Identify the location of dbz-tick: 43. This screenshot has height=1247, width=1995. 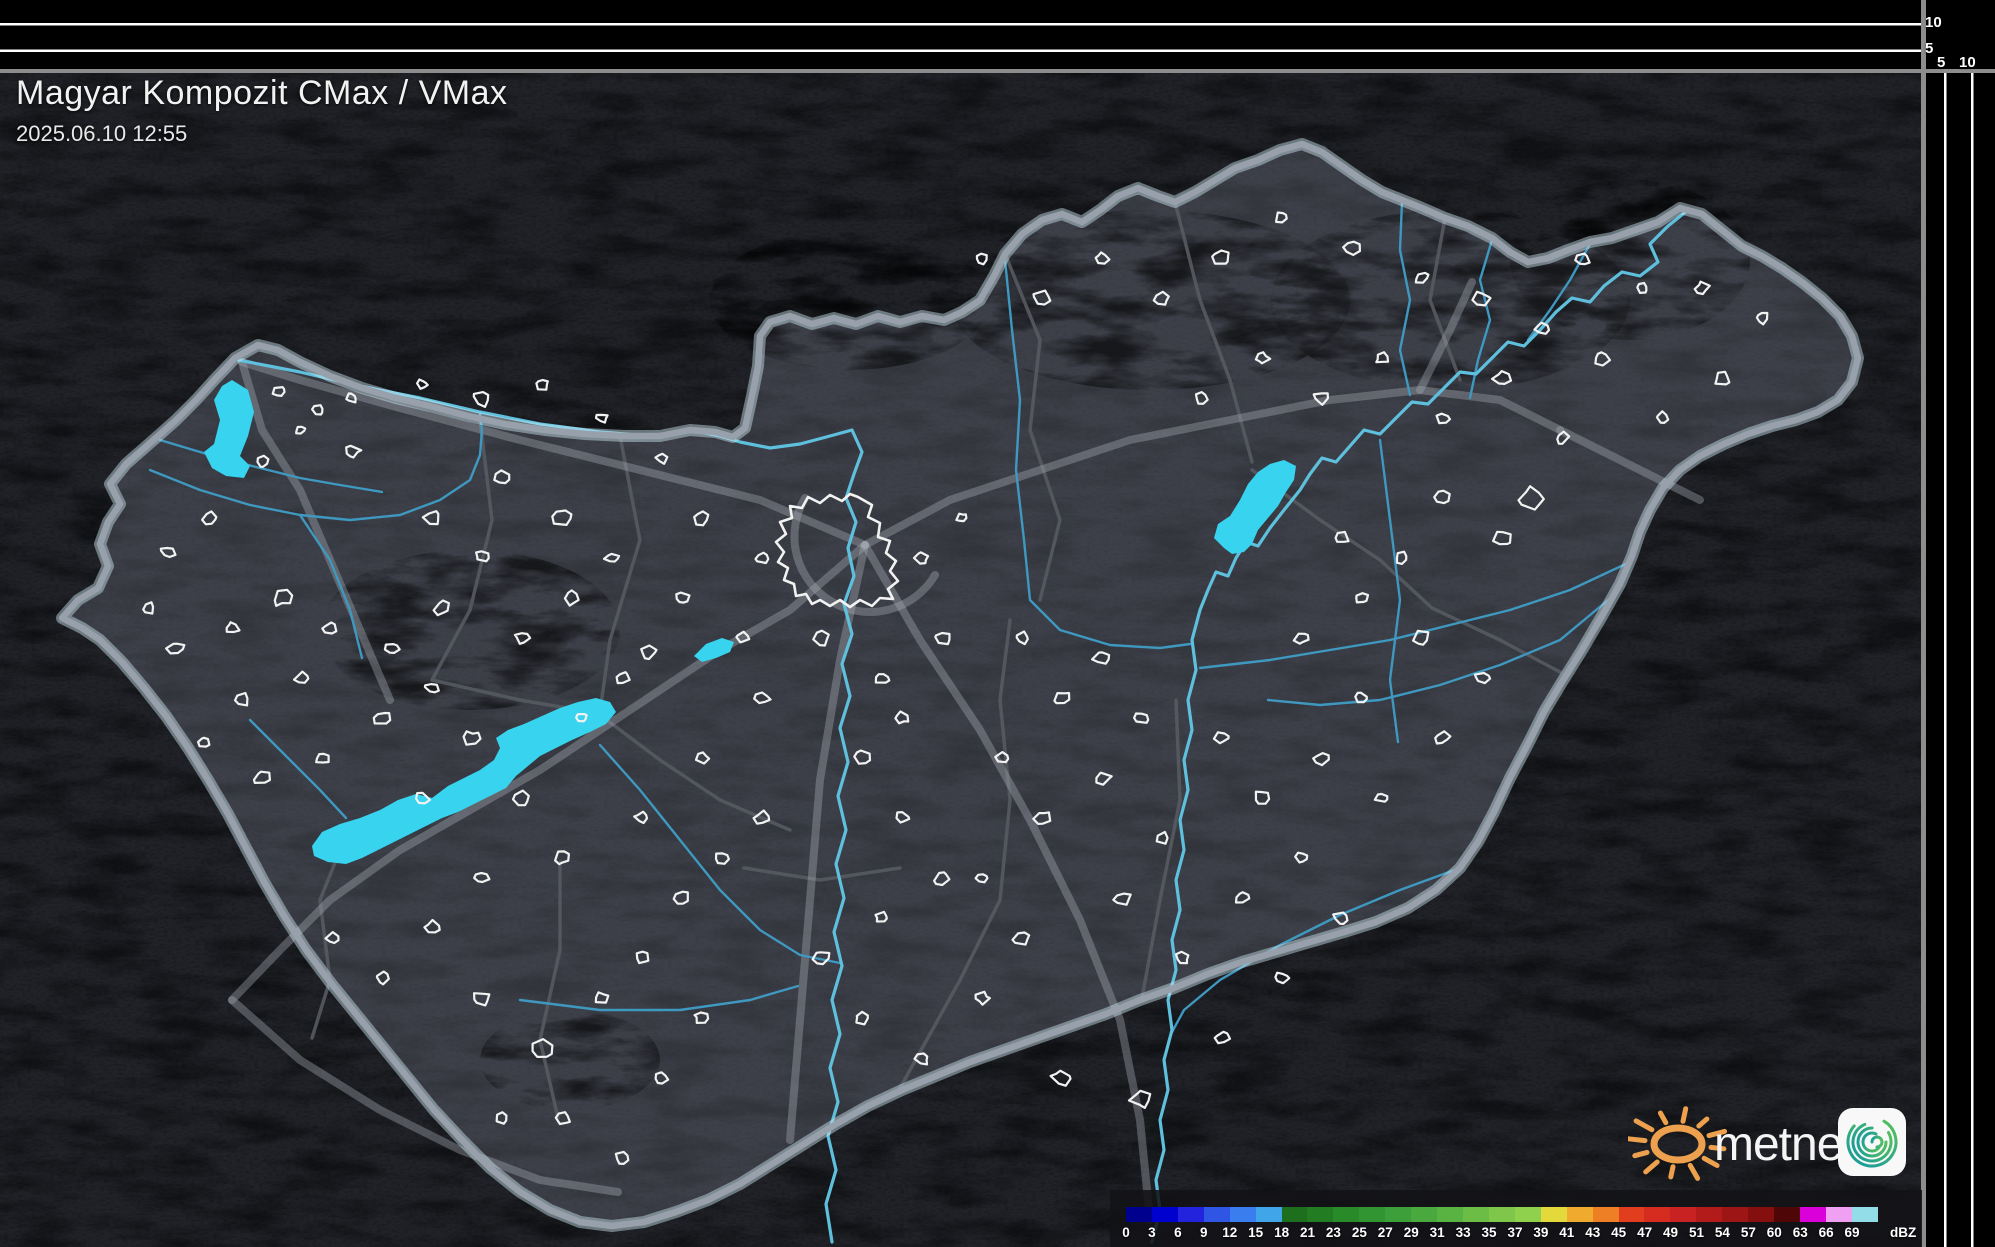
(1593, 1232).